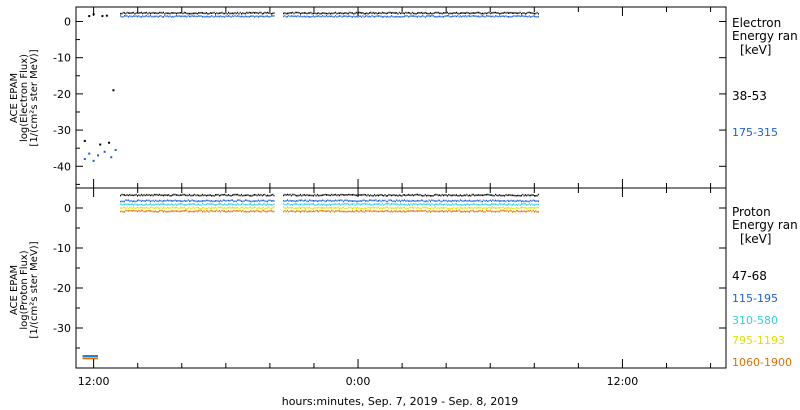 Image resolution: width=800 pixels, height=410 pixels. I want to click on electron-ylabel-line3: [1/(cm²s ster MeV)], so click(34, 97).